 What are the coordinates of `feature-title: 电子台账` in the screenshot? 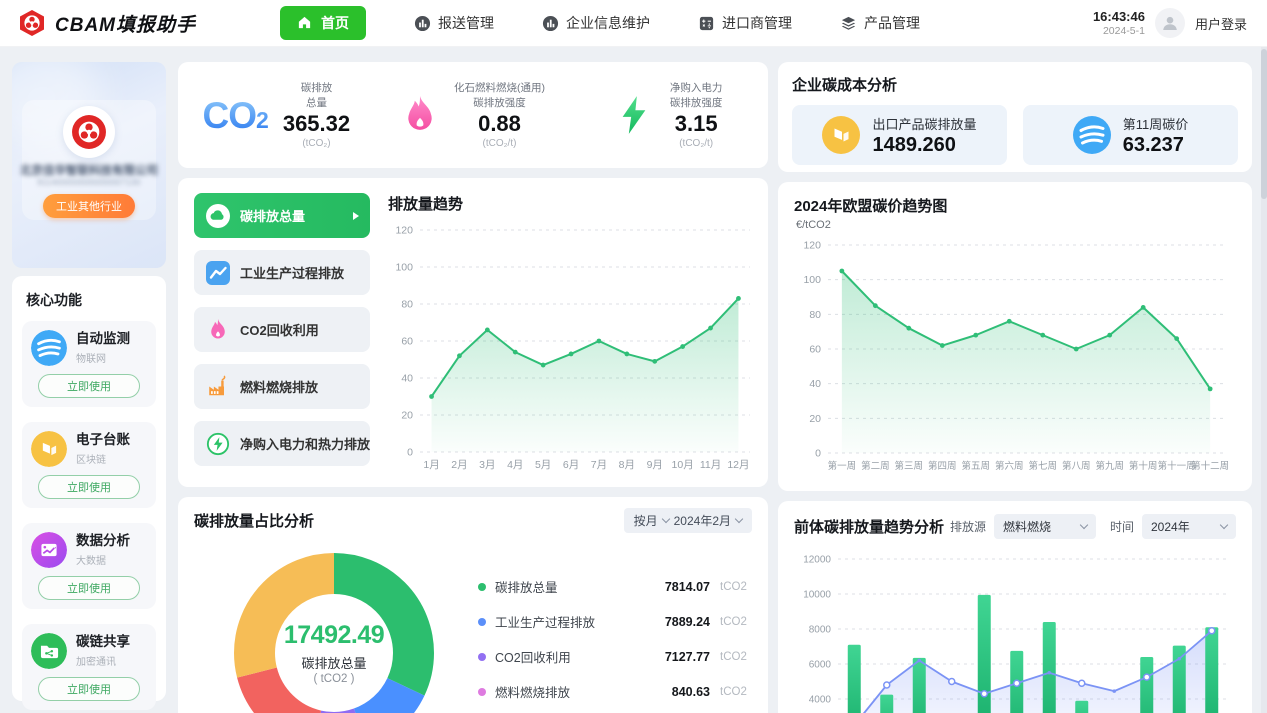 It's located at (103, 440).